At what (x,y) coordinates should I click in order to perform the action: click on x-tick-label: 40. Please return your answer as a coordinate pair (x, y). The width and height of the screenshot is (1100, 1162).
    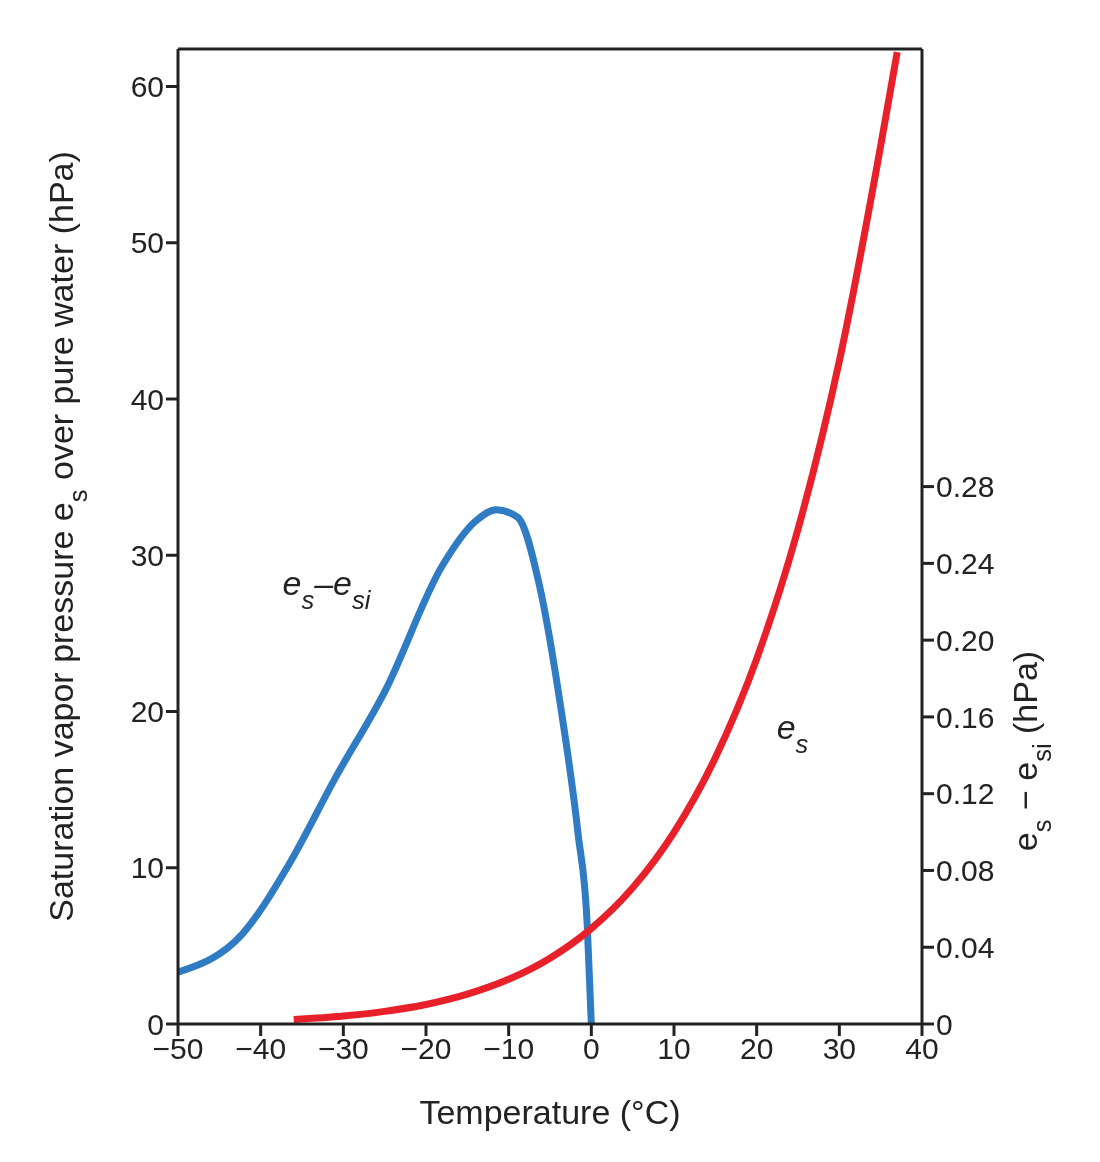
    Looking at the image, I should click on (922, 1049).